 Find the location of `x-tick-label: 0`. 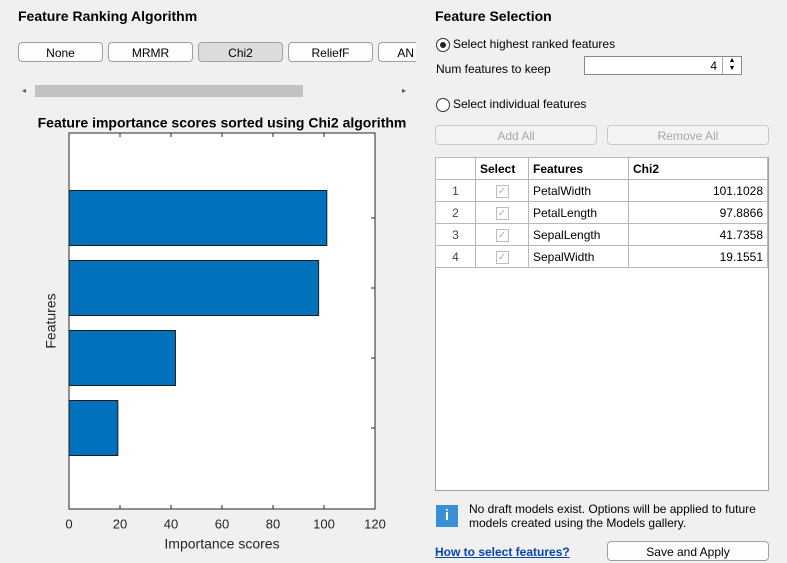

x-tick-label: 0 is located at coordinates (68, 523).